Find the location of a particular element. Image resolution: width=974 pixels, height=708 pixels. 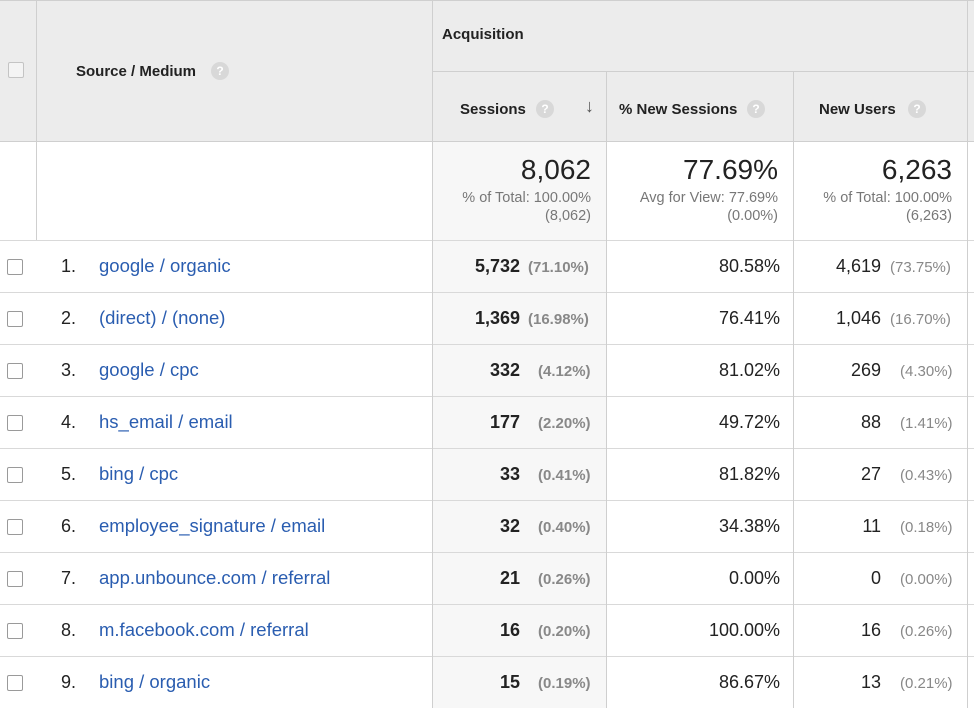

new-users-percent: (4.30%) is located at coordinates (926, 371).